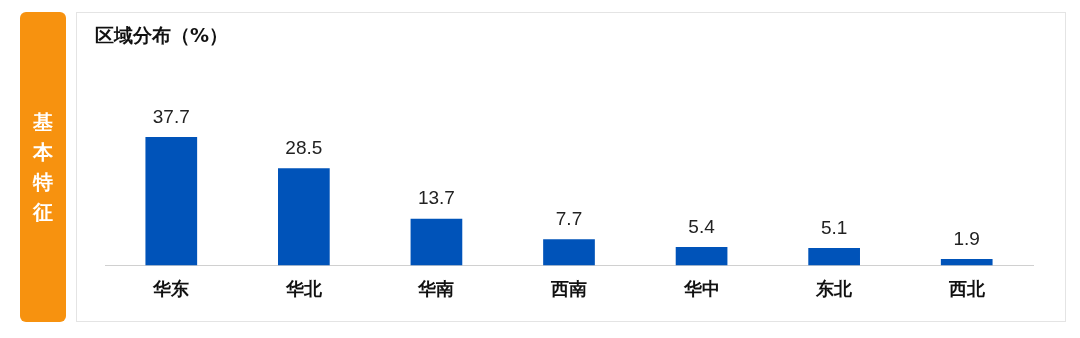 This screenshot has width=1080, height=338. I want to click on data-label: 5.4, so click(702, 226).